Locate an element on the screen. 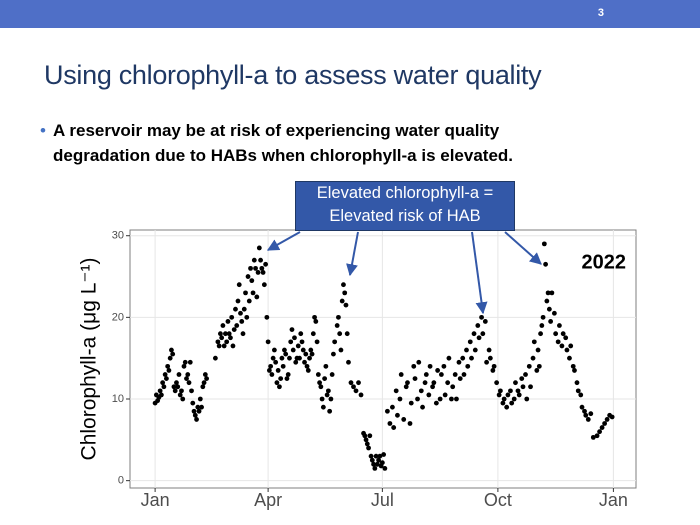  y-axis-label: Chlorophyll-a (μg L⁻¹) is located at coordinates (89, 359).